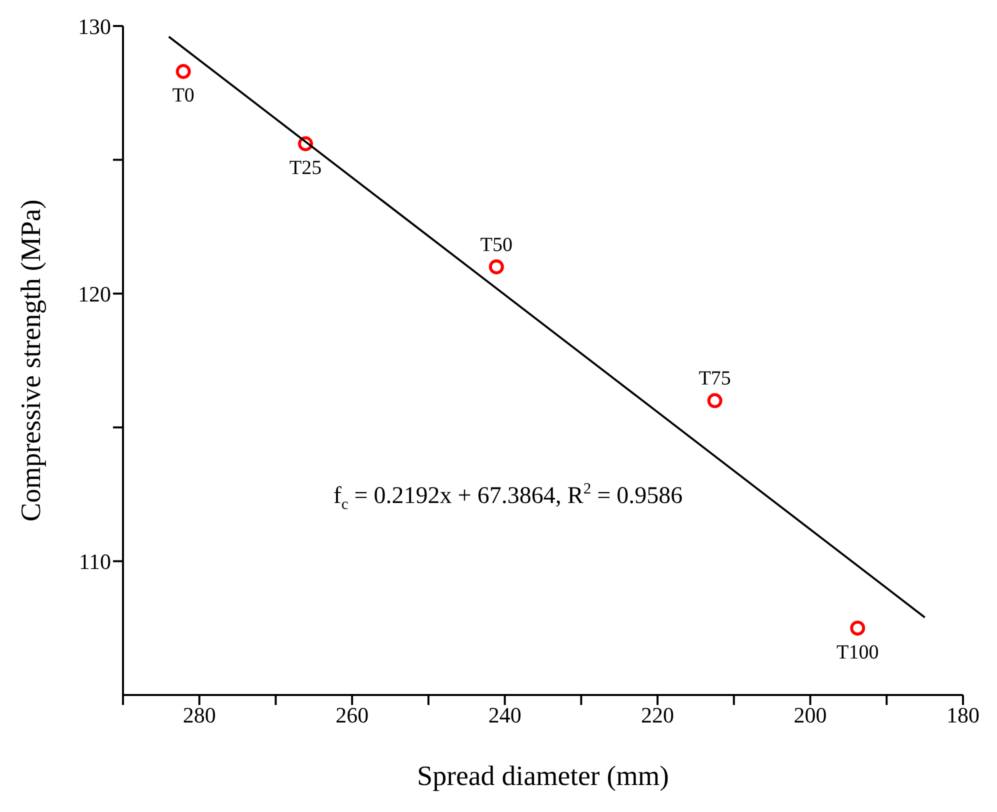  What do you see at coordinates (508, 496) in the screenshot?
I see `annotation: f$_{c}$ = 0.2192x + 67.3864, R$^{2}$ = 0.9586` at bounding box center [508, 496].